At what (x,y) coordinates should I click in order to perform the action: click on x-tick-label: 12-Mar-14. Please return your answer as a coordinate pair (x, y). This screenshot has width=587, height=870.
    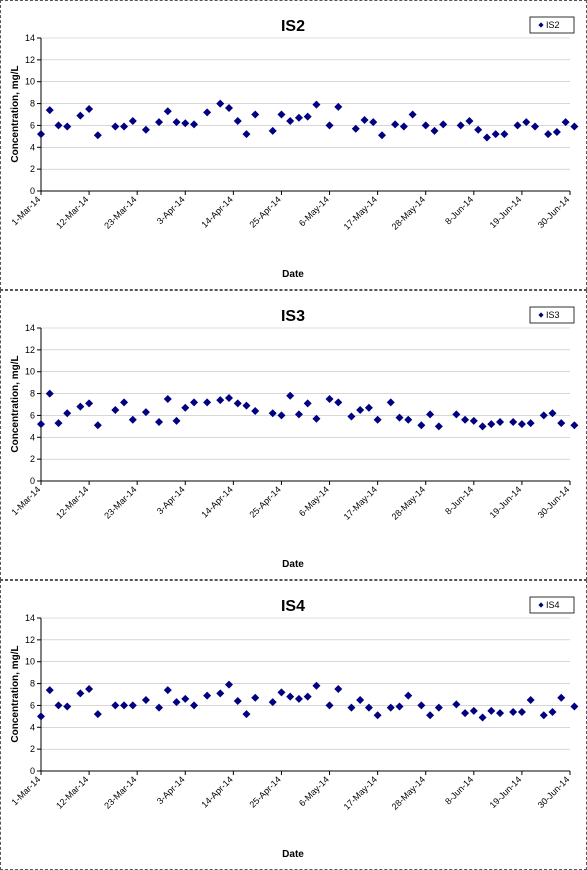
    Looking at the image, I should click on (72, 792).